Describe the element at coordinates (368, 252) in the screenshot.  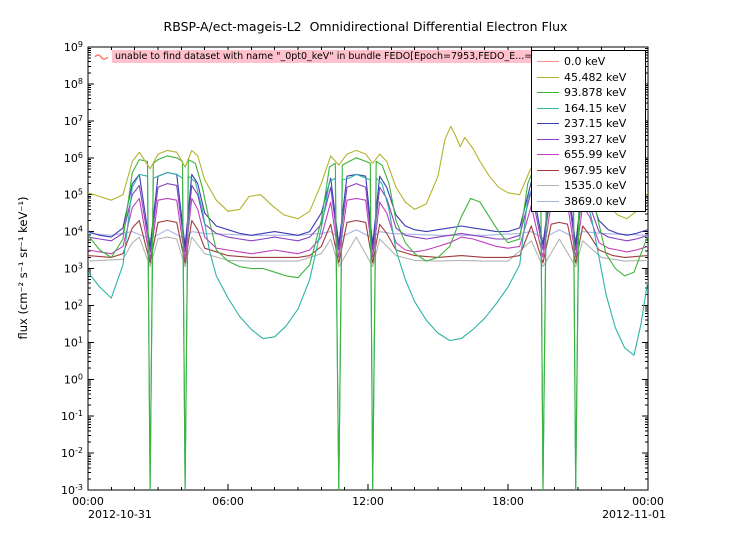
I see `series-1535-0-kev` at that location.